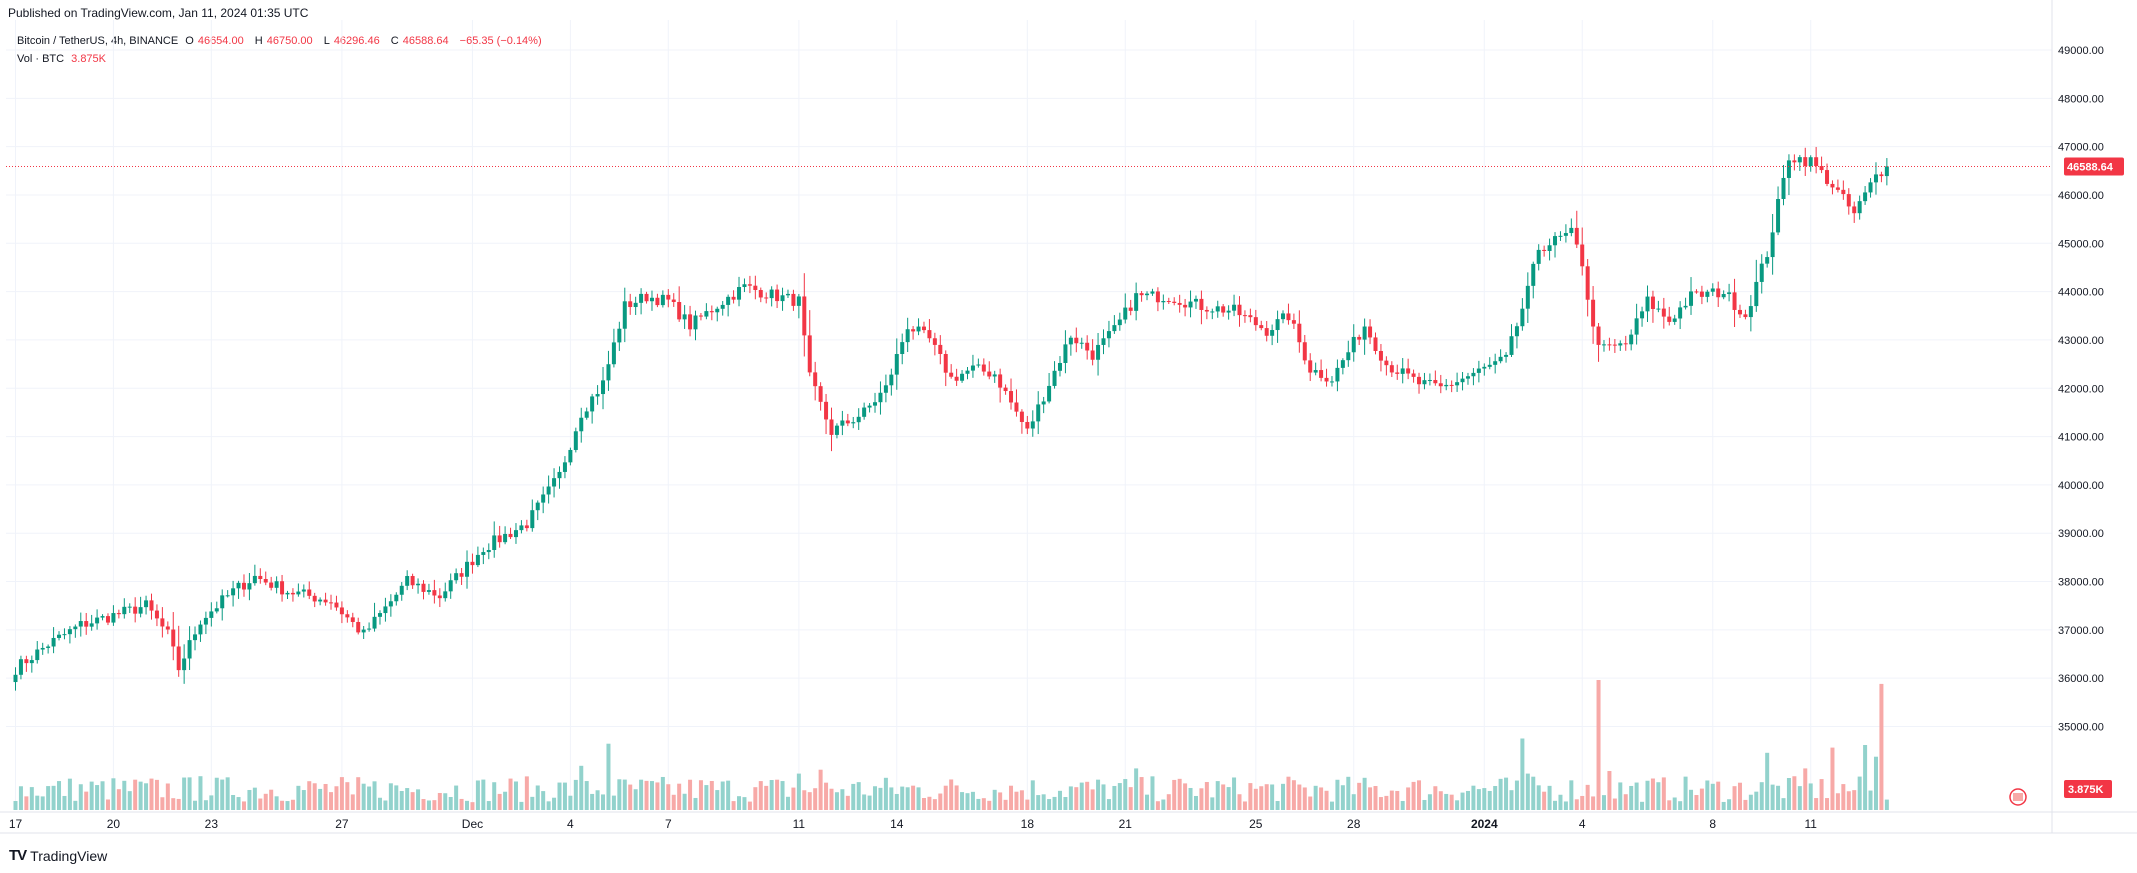 This screenshot has height=873, width=2137. I want to click on x-tick-label: 11, so click(799, 824).